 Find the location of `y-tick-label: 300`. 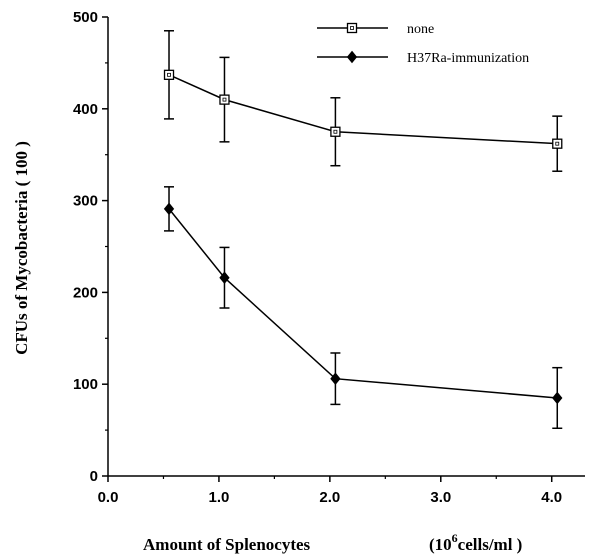

y-tick-label: 300 is located at coordinates (85, 201).